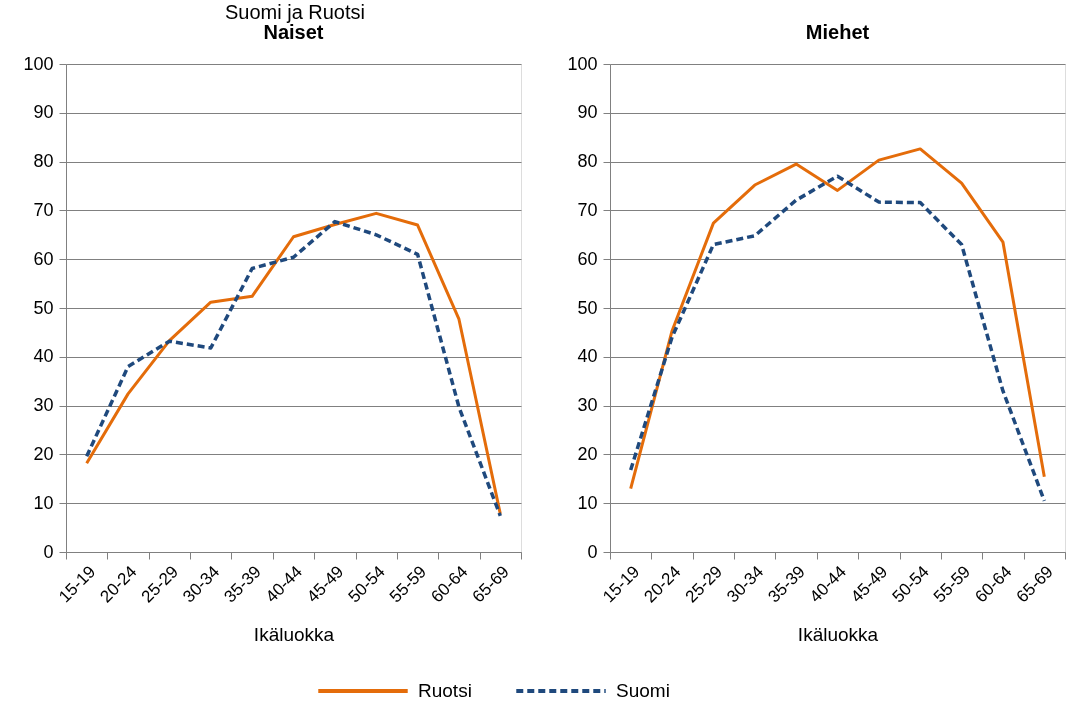 The height and width of the screenshot is (704, 1069). Describe the element at coordinates (643, 690) in the screenshot. I see `legend-label: Suomi` at that location.